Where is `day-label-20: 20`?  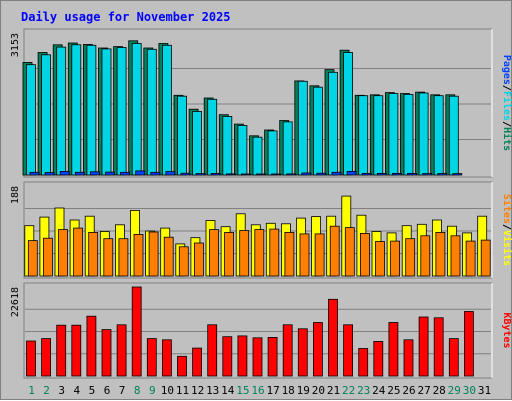 day-label-20: 20 is located at coordinates (318, 390).